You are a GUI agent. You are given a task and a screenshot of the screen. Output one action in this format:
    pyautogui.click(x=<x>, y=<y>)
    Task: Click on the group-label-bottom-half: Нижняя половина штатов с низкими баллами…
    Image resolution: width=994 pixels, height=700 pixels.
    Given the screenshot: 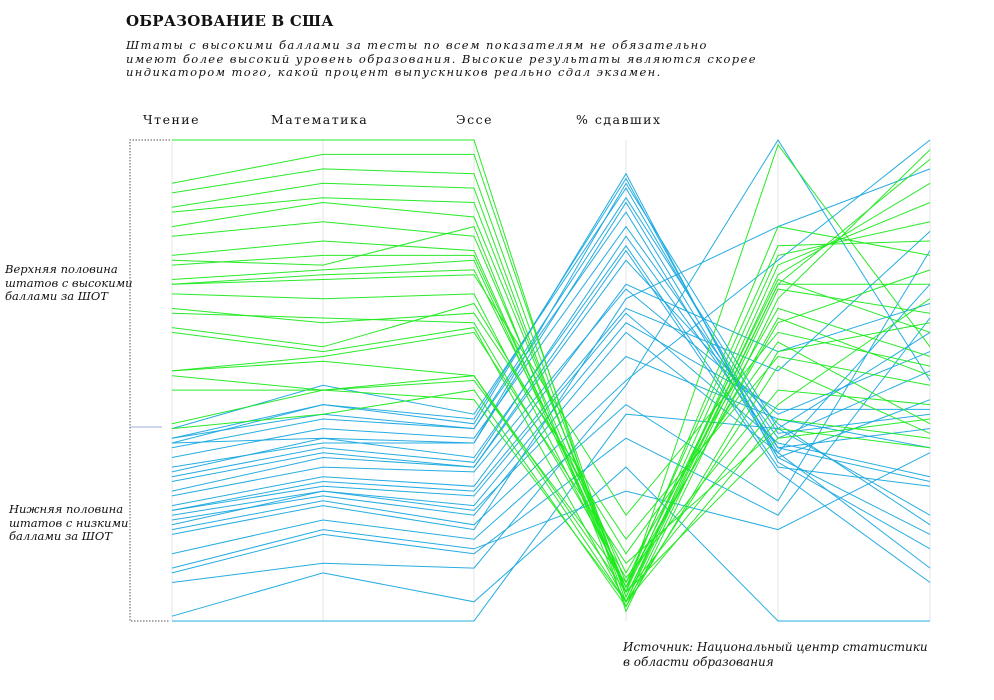 What is the action you would take?
    pyautogui.click(x=69, y=523)
    